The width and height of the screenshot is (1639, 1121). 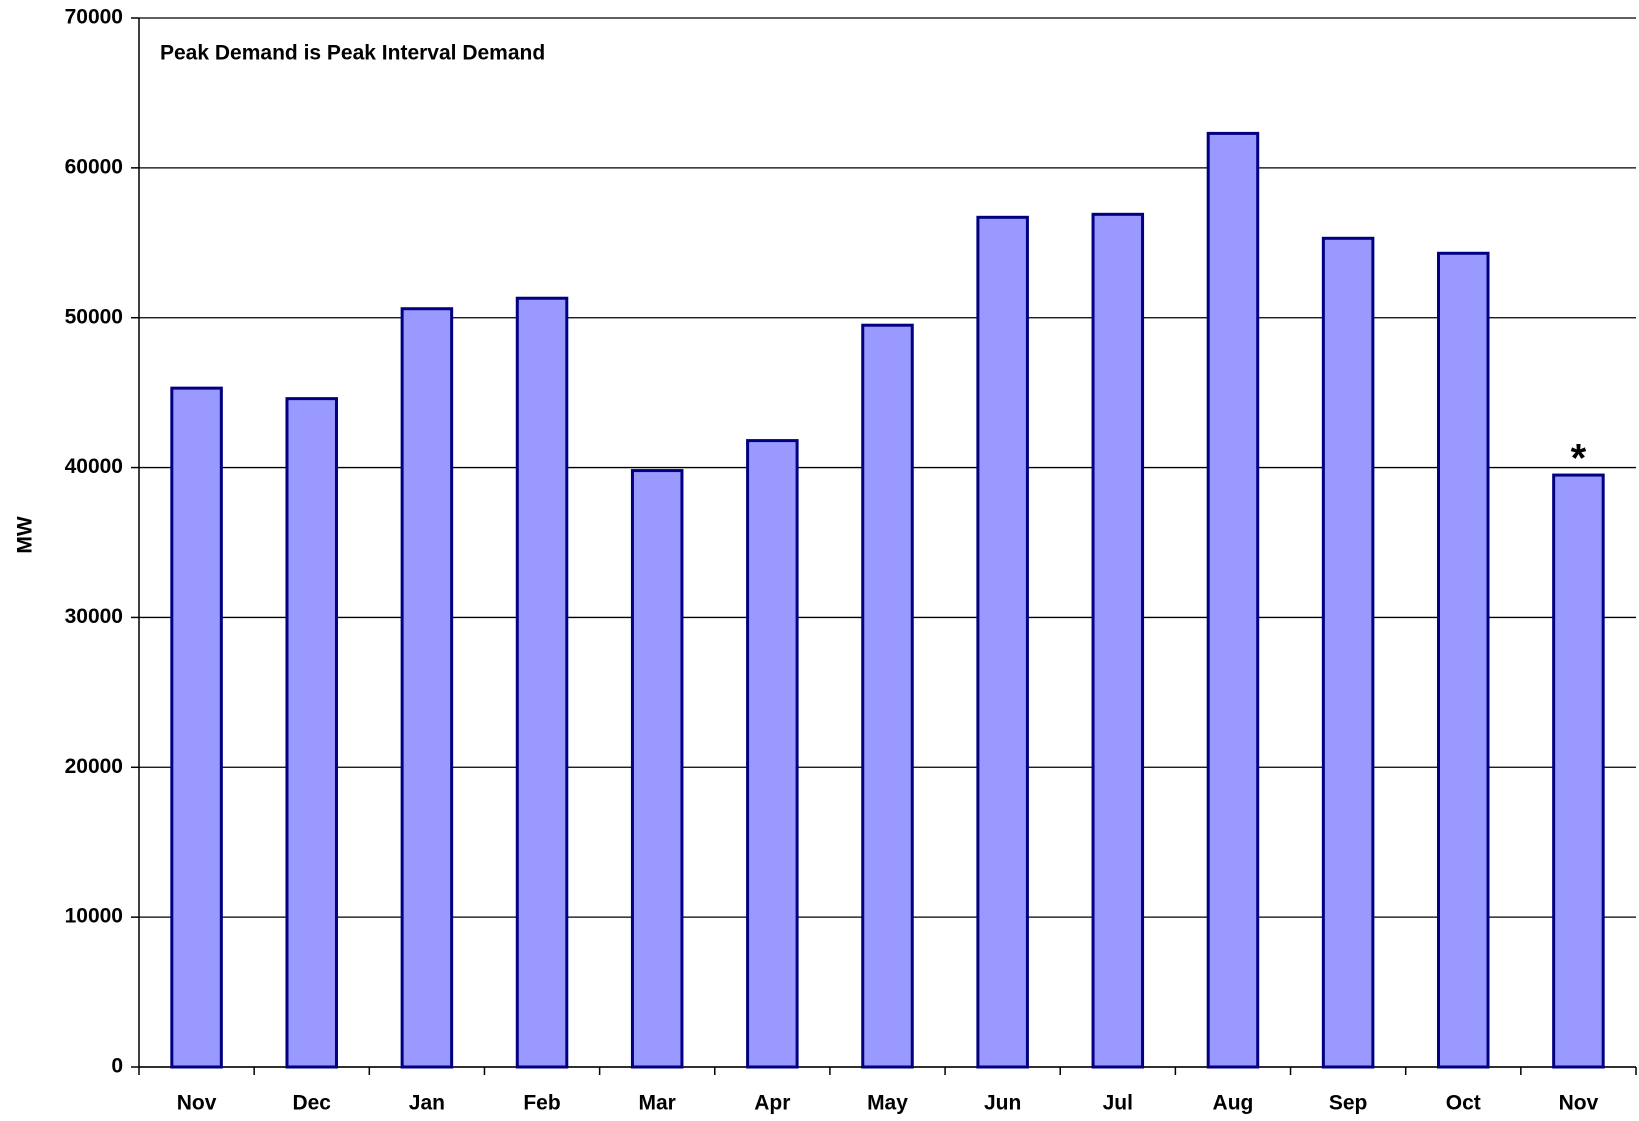 I want to click on y-axis-label: MW, so click(x=25, y=534).